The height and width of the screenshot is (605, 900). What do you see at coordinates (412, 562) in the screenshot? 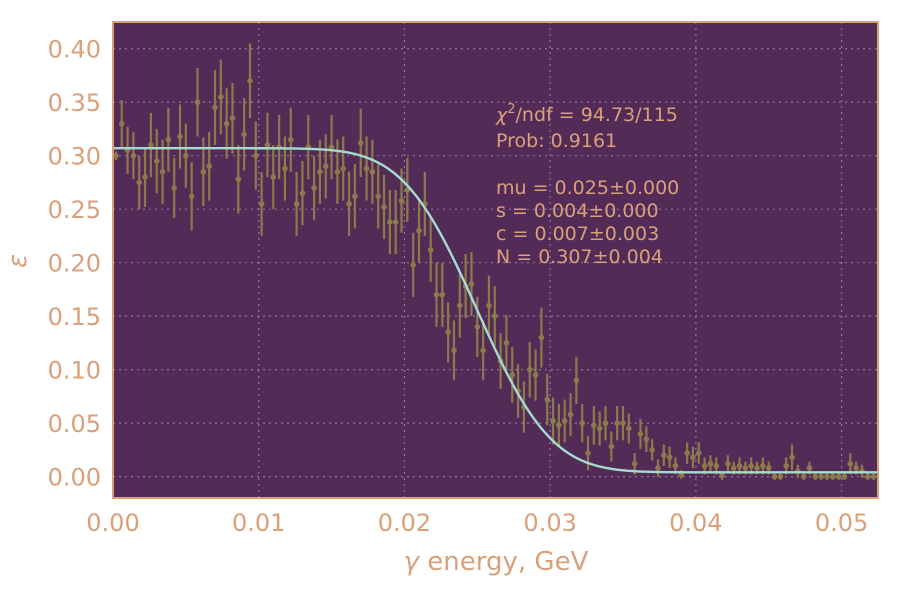
I see `x-axis-label-symbol: γ` at bounding box center [412, 562].